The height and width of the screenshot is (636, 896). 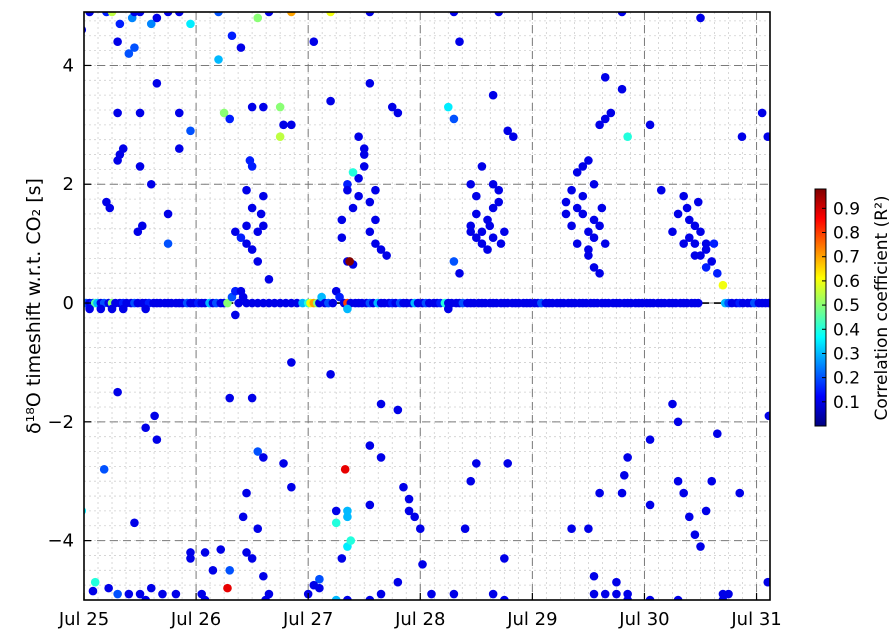 I want to click on colorbar-tick-label: 0.5, so click(x=846, y=306).